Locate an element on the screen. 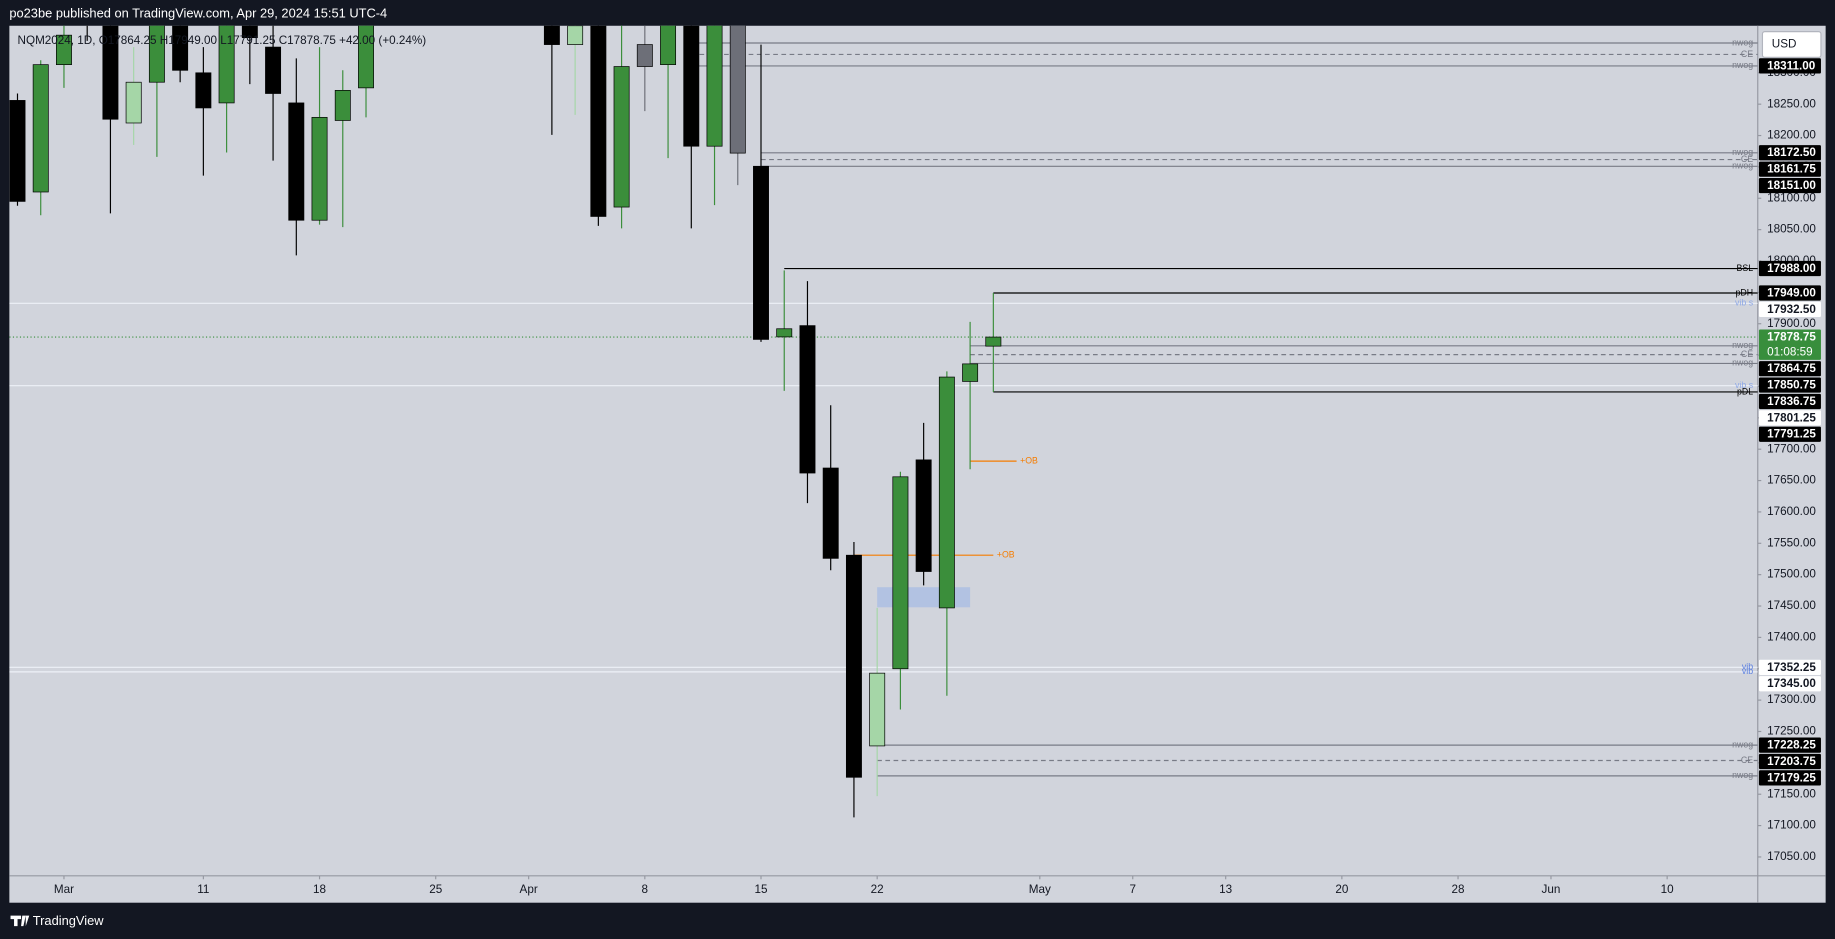  y-tick-label: 17700.00 is located at coordinates (1791, 448).